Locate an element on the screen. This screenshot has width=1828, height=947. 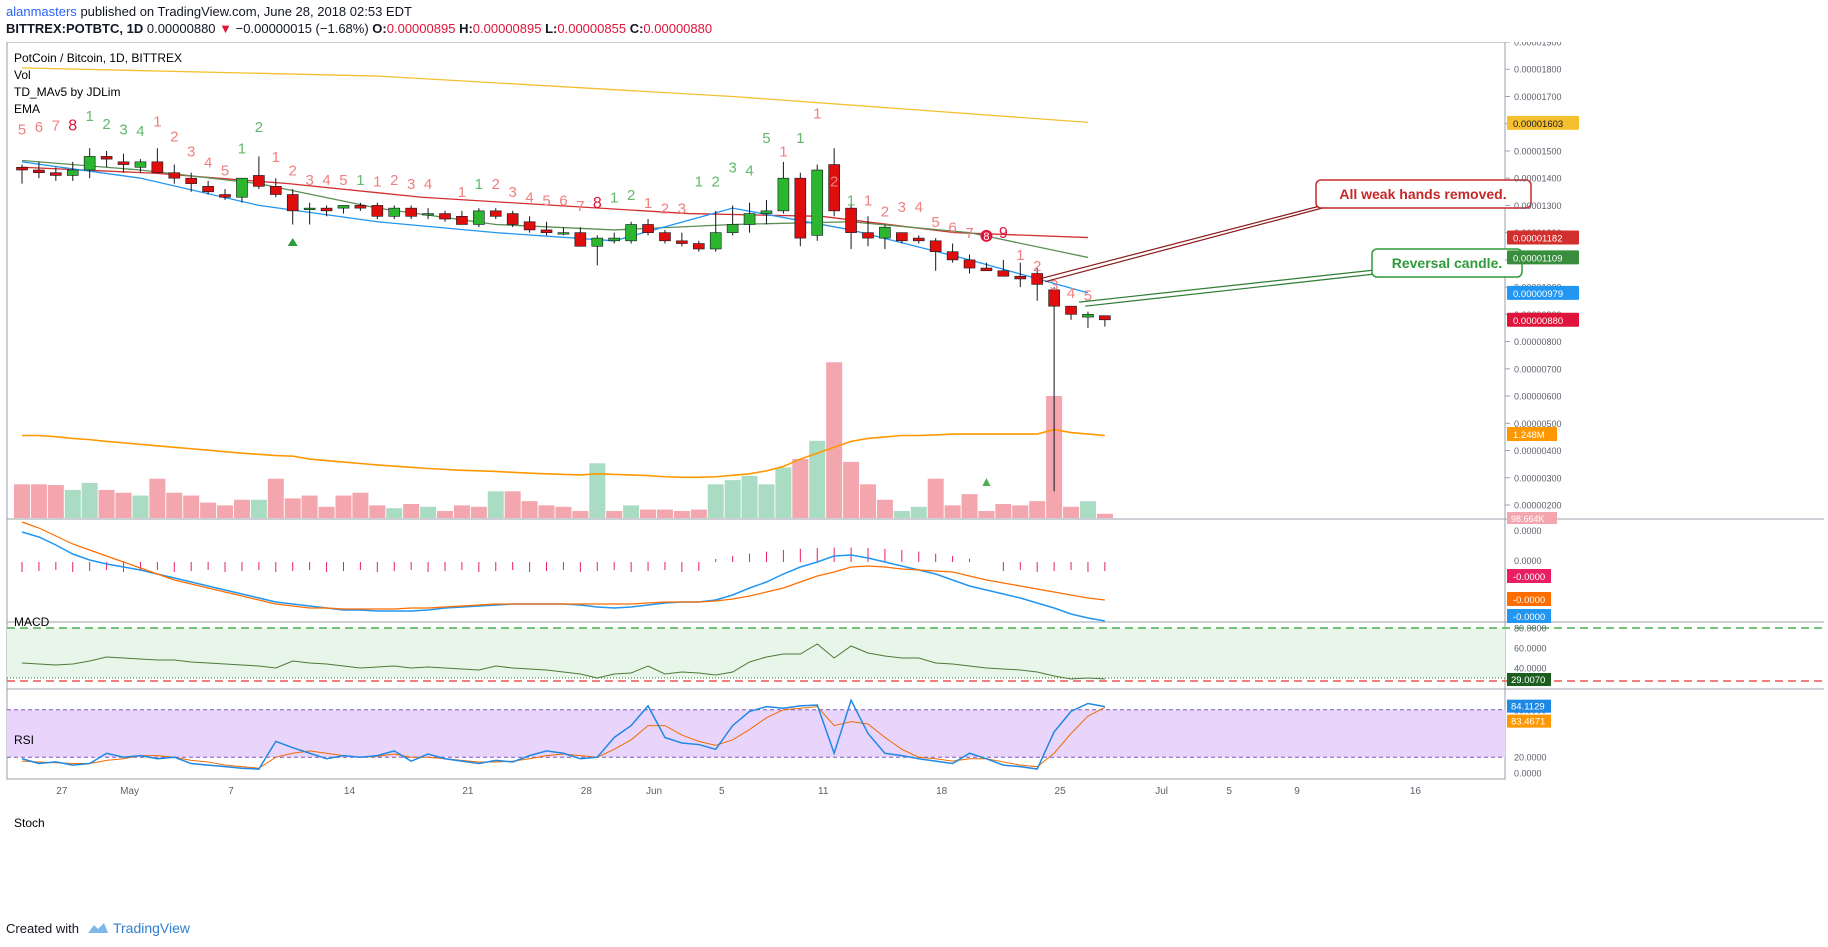
annotations: All weak hands removed. Reversal candle. is located at coordinates (1285, 243).